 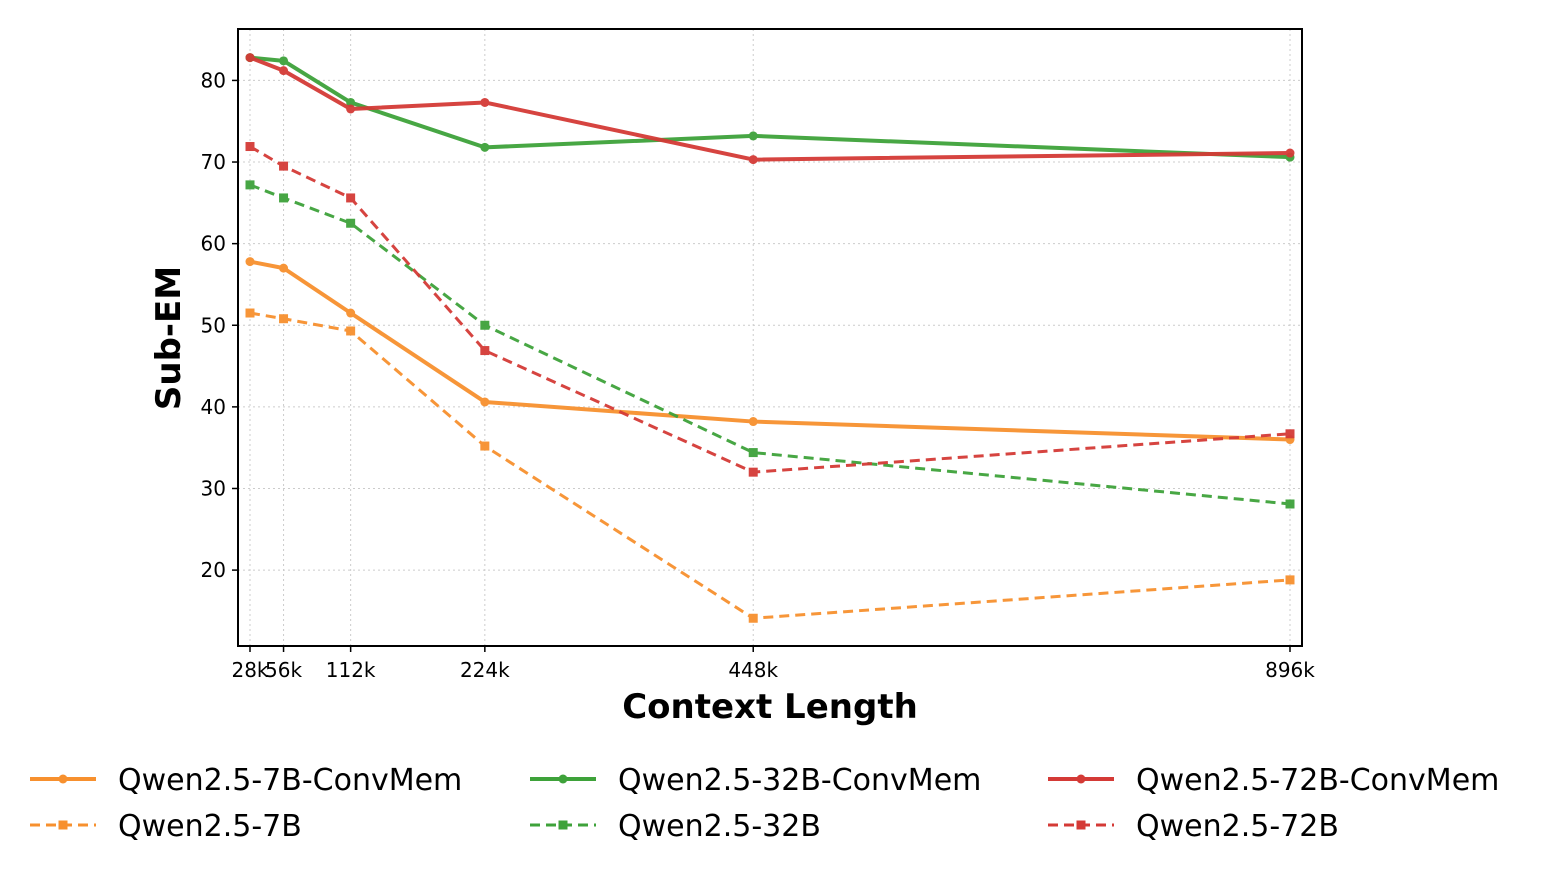 I want to click on legend-entry: Qwen2.5-32B, so click(x=675, y=826).